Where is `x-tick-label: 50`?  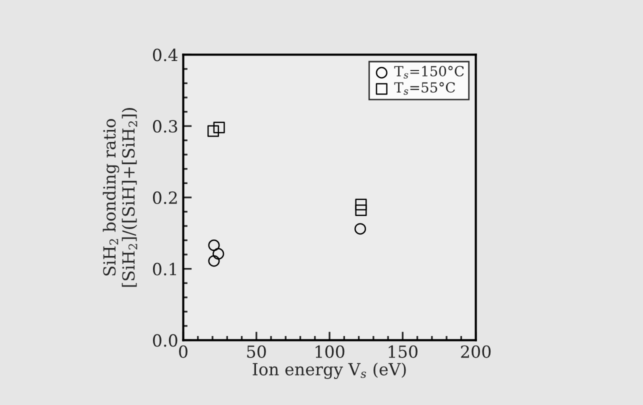 x-tick-label: 50 is located at coordinates (256, 351).